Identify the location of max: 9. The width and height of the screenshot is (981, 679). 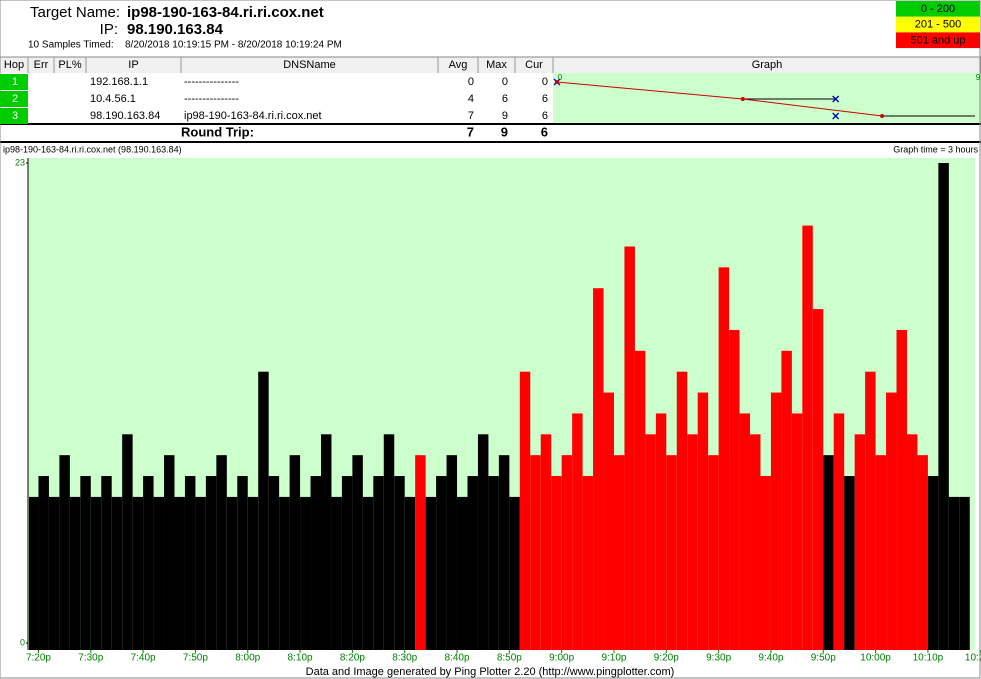
(505, 116).